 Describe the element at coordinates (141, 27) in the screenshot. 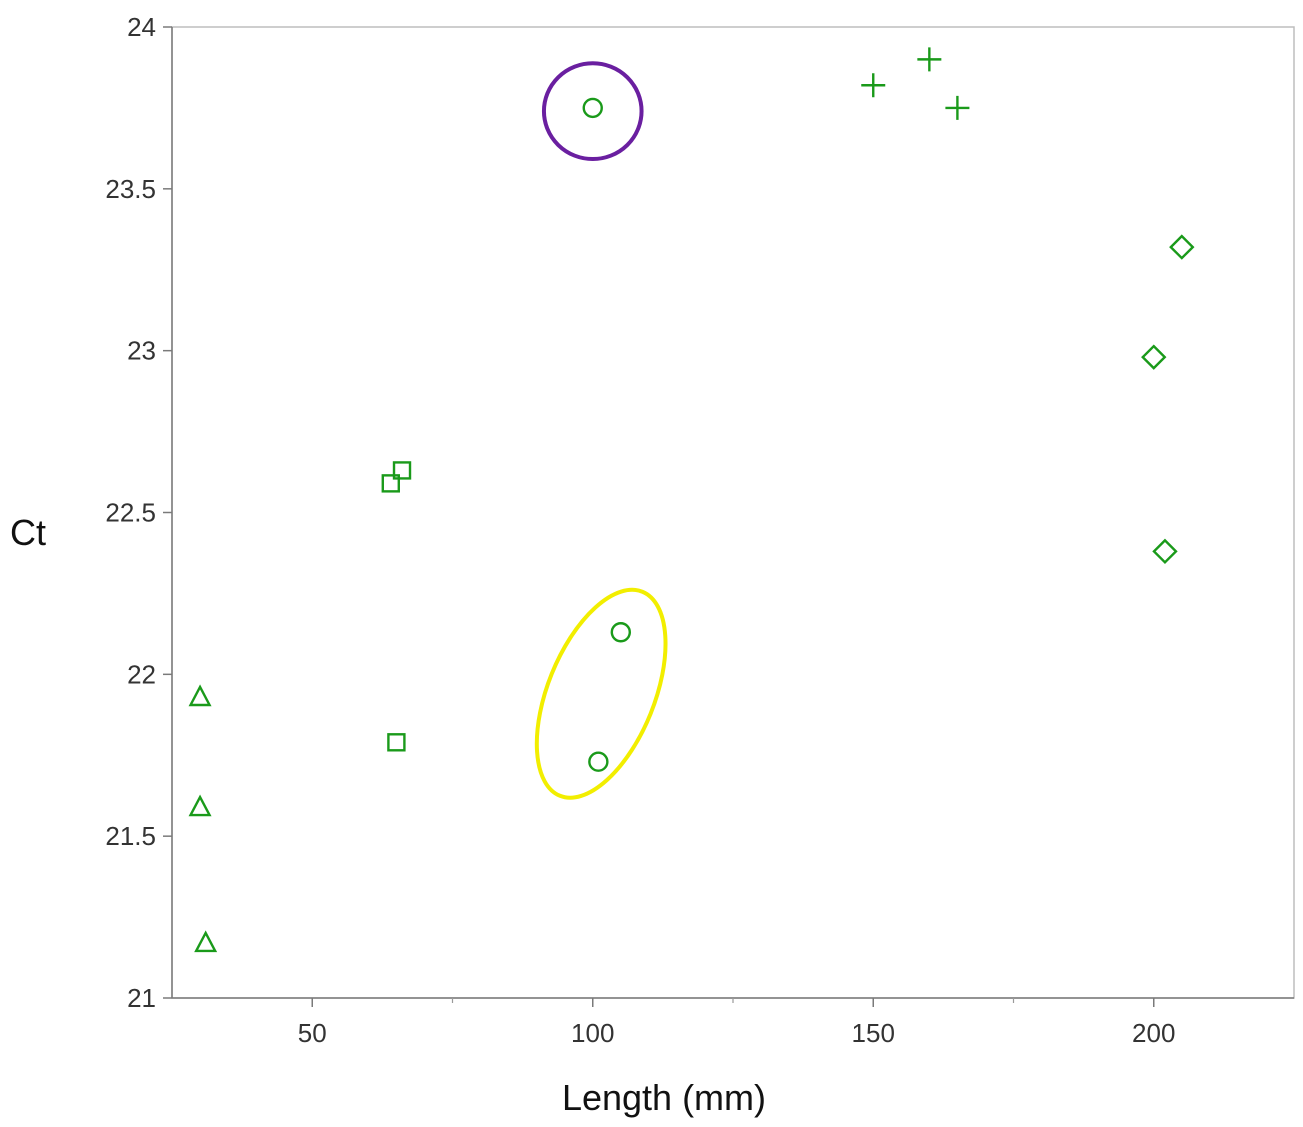

I see `y-tick-label: 24` at that location.